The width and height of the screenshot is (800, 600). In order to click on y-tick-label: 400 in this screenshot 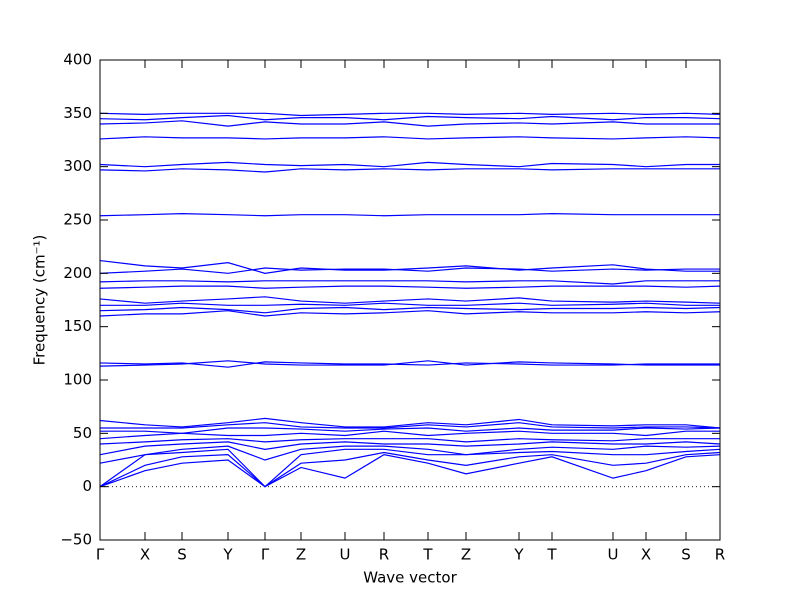, I will do `click(77, 60)`.